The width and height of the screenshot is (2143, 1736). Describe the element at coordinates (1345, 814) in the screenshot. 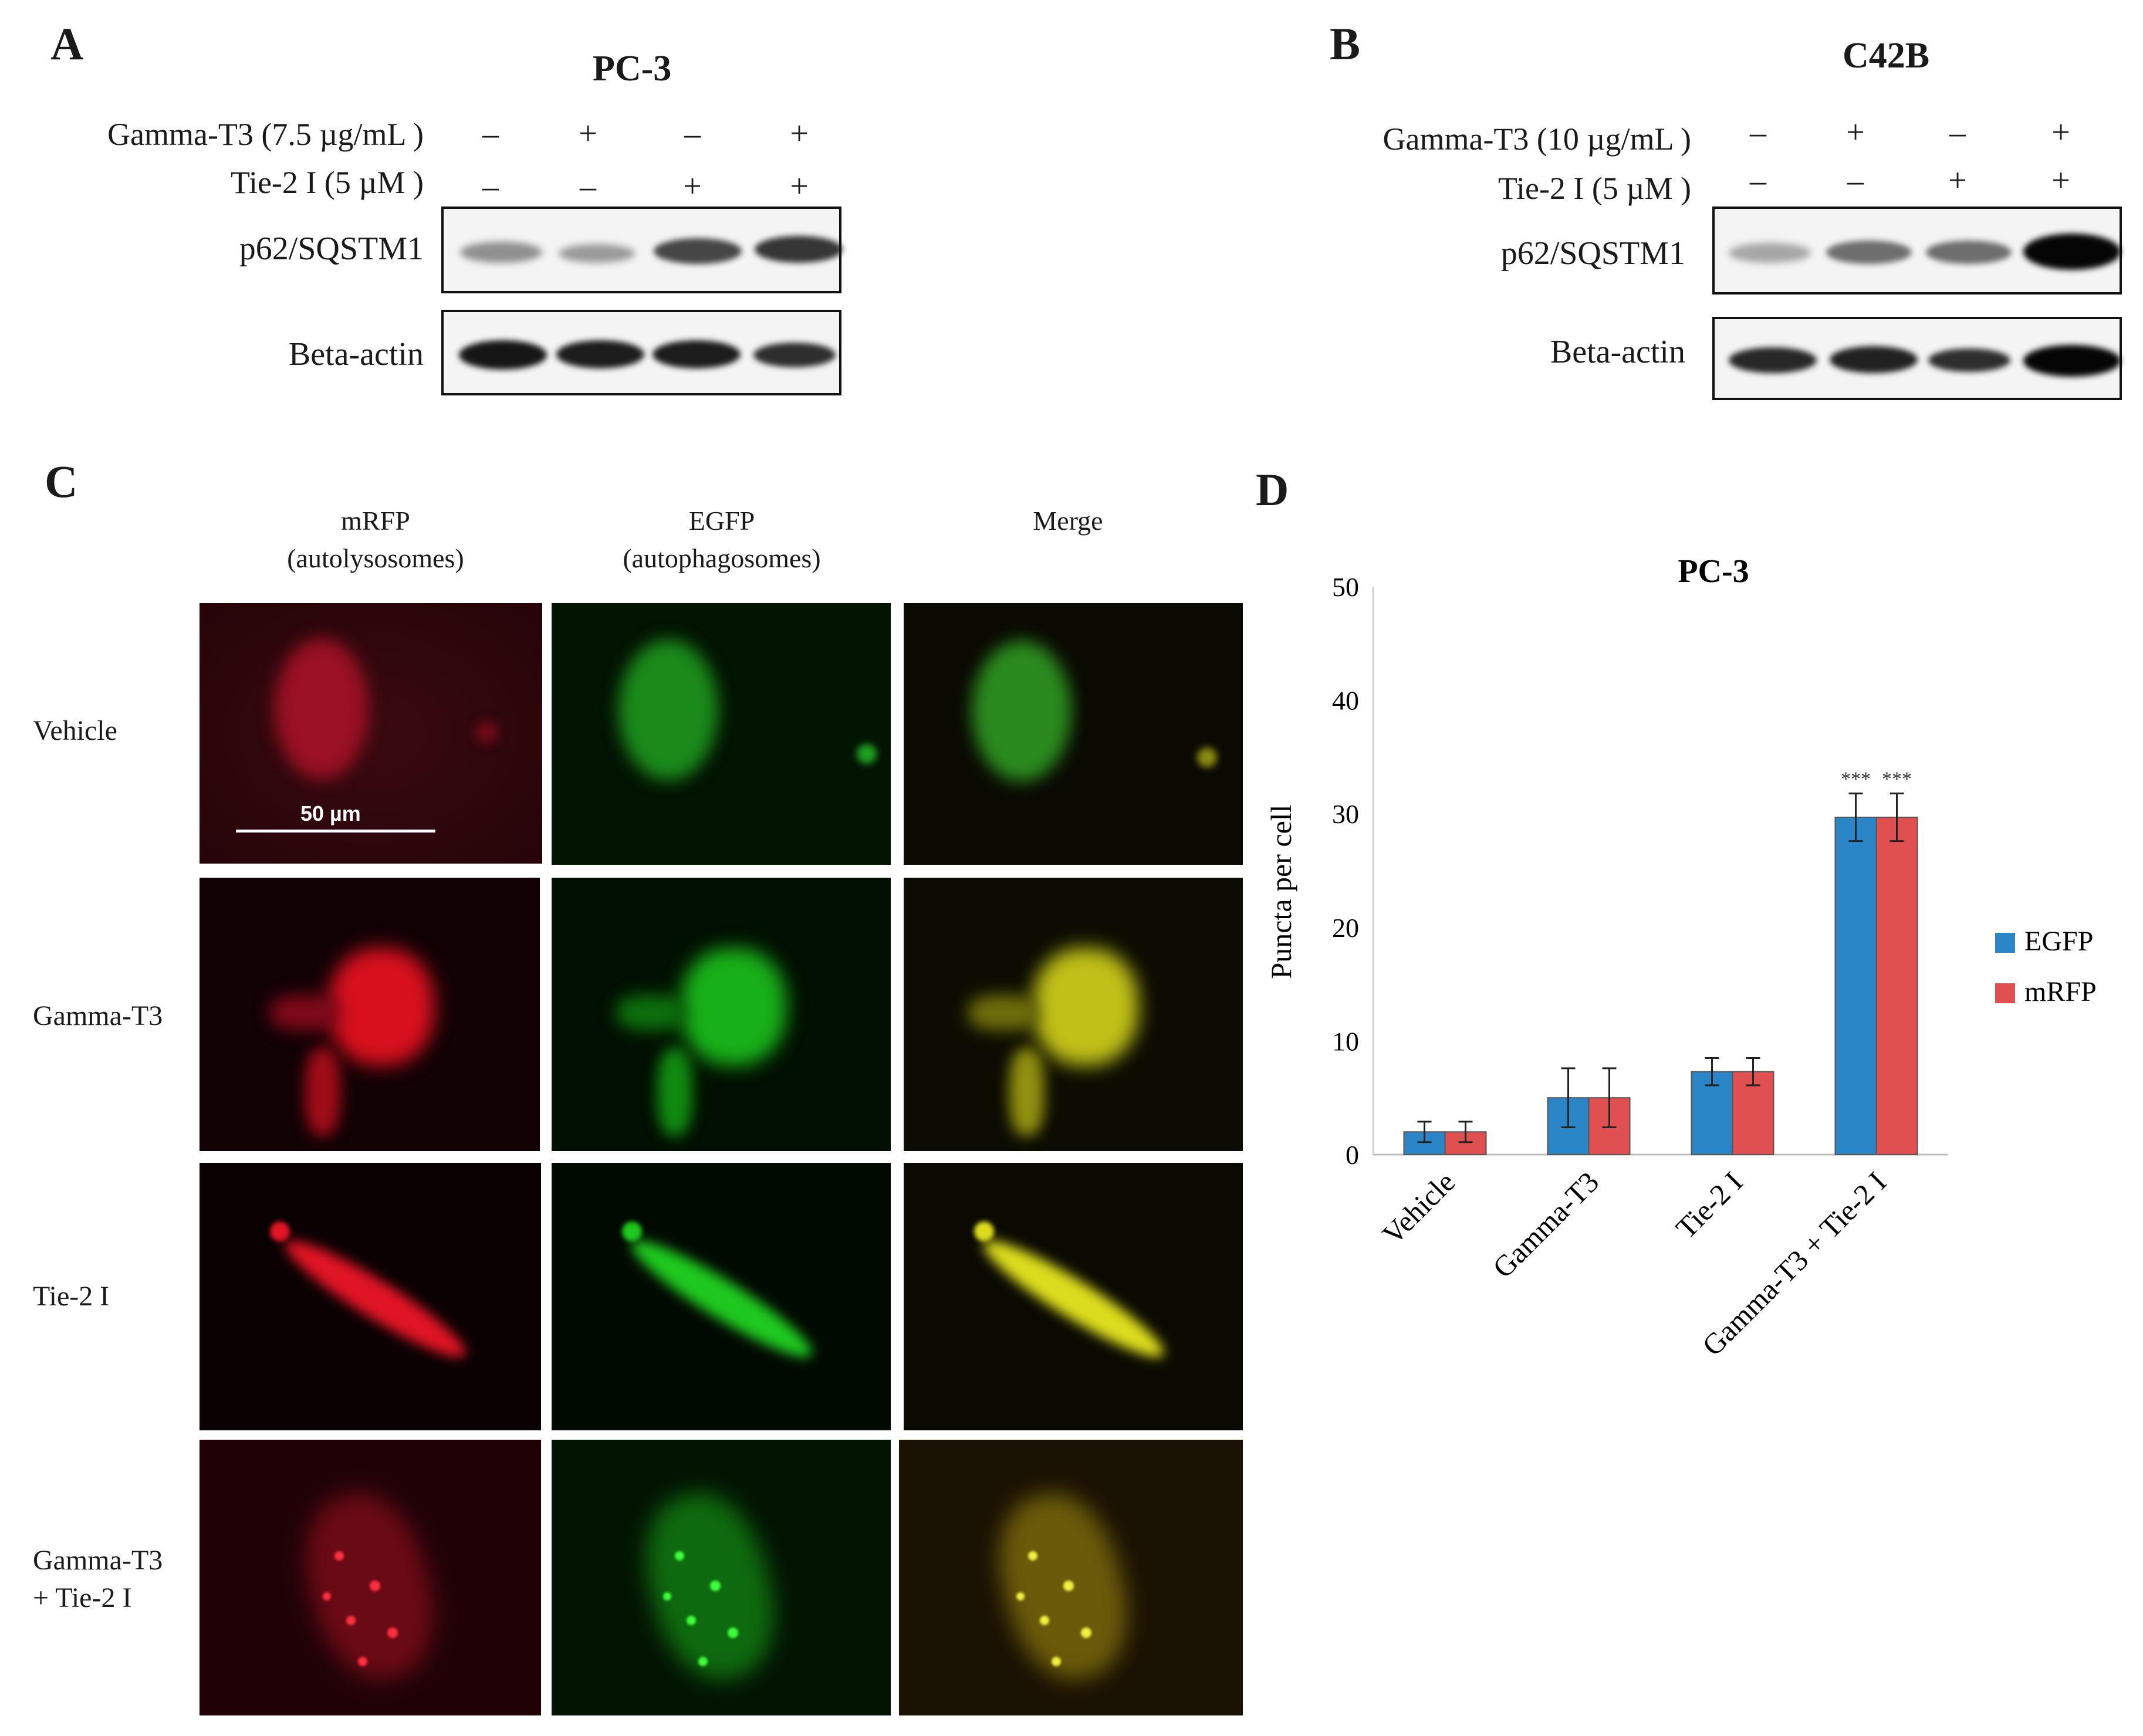

I see `y-tick-label: 30` at that location.